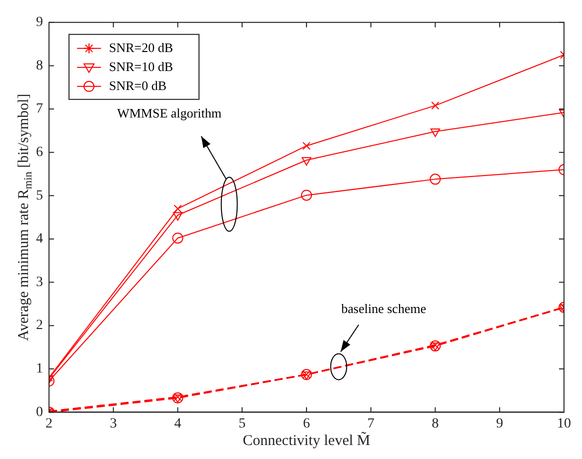  I want to click on y-tick-label: 3, so click(39, 282).